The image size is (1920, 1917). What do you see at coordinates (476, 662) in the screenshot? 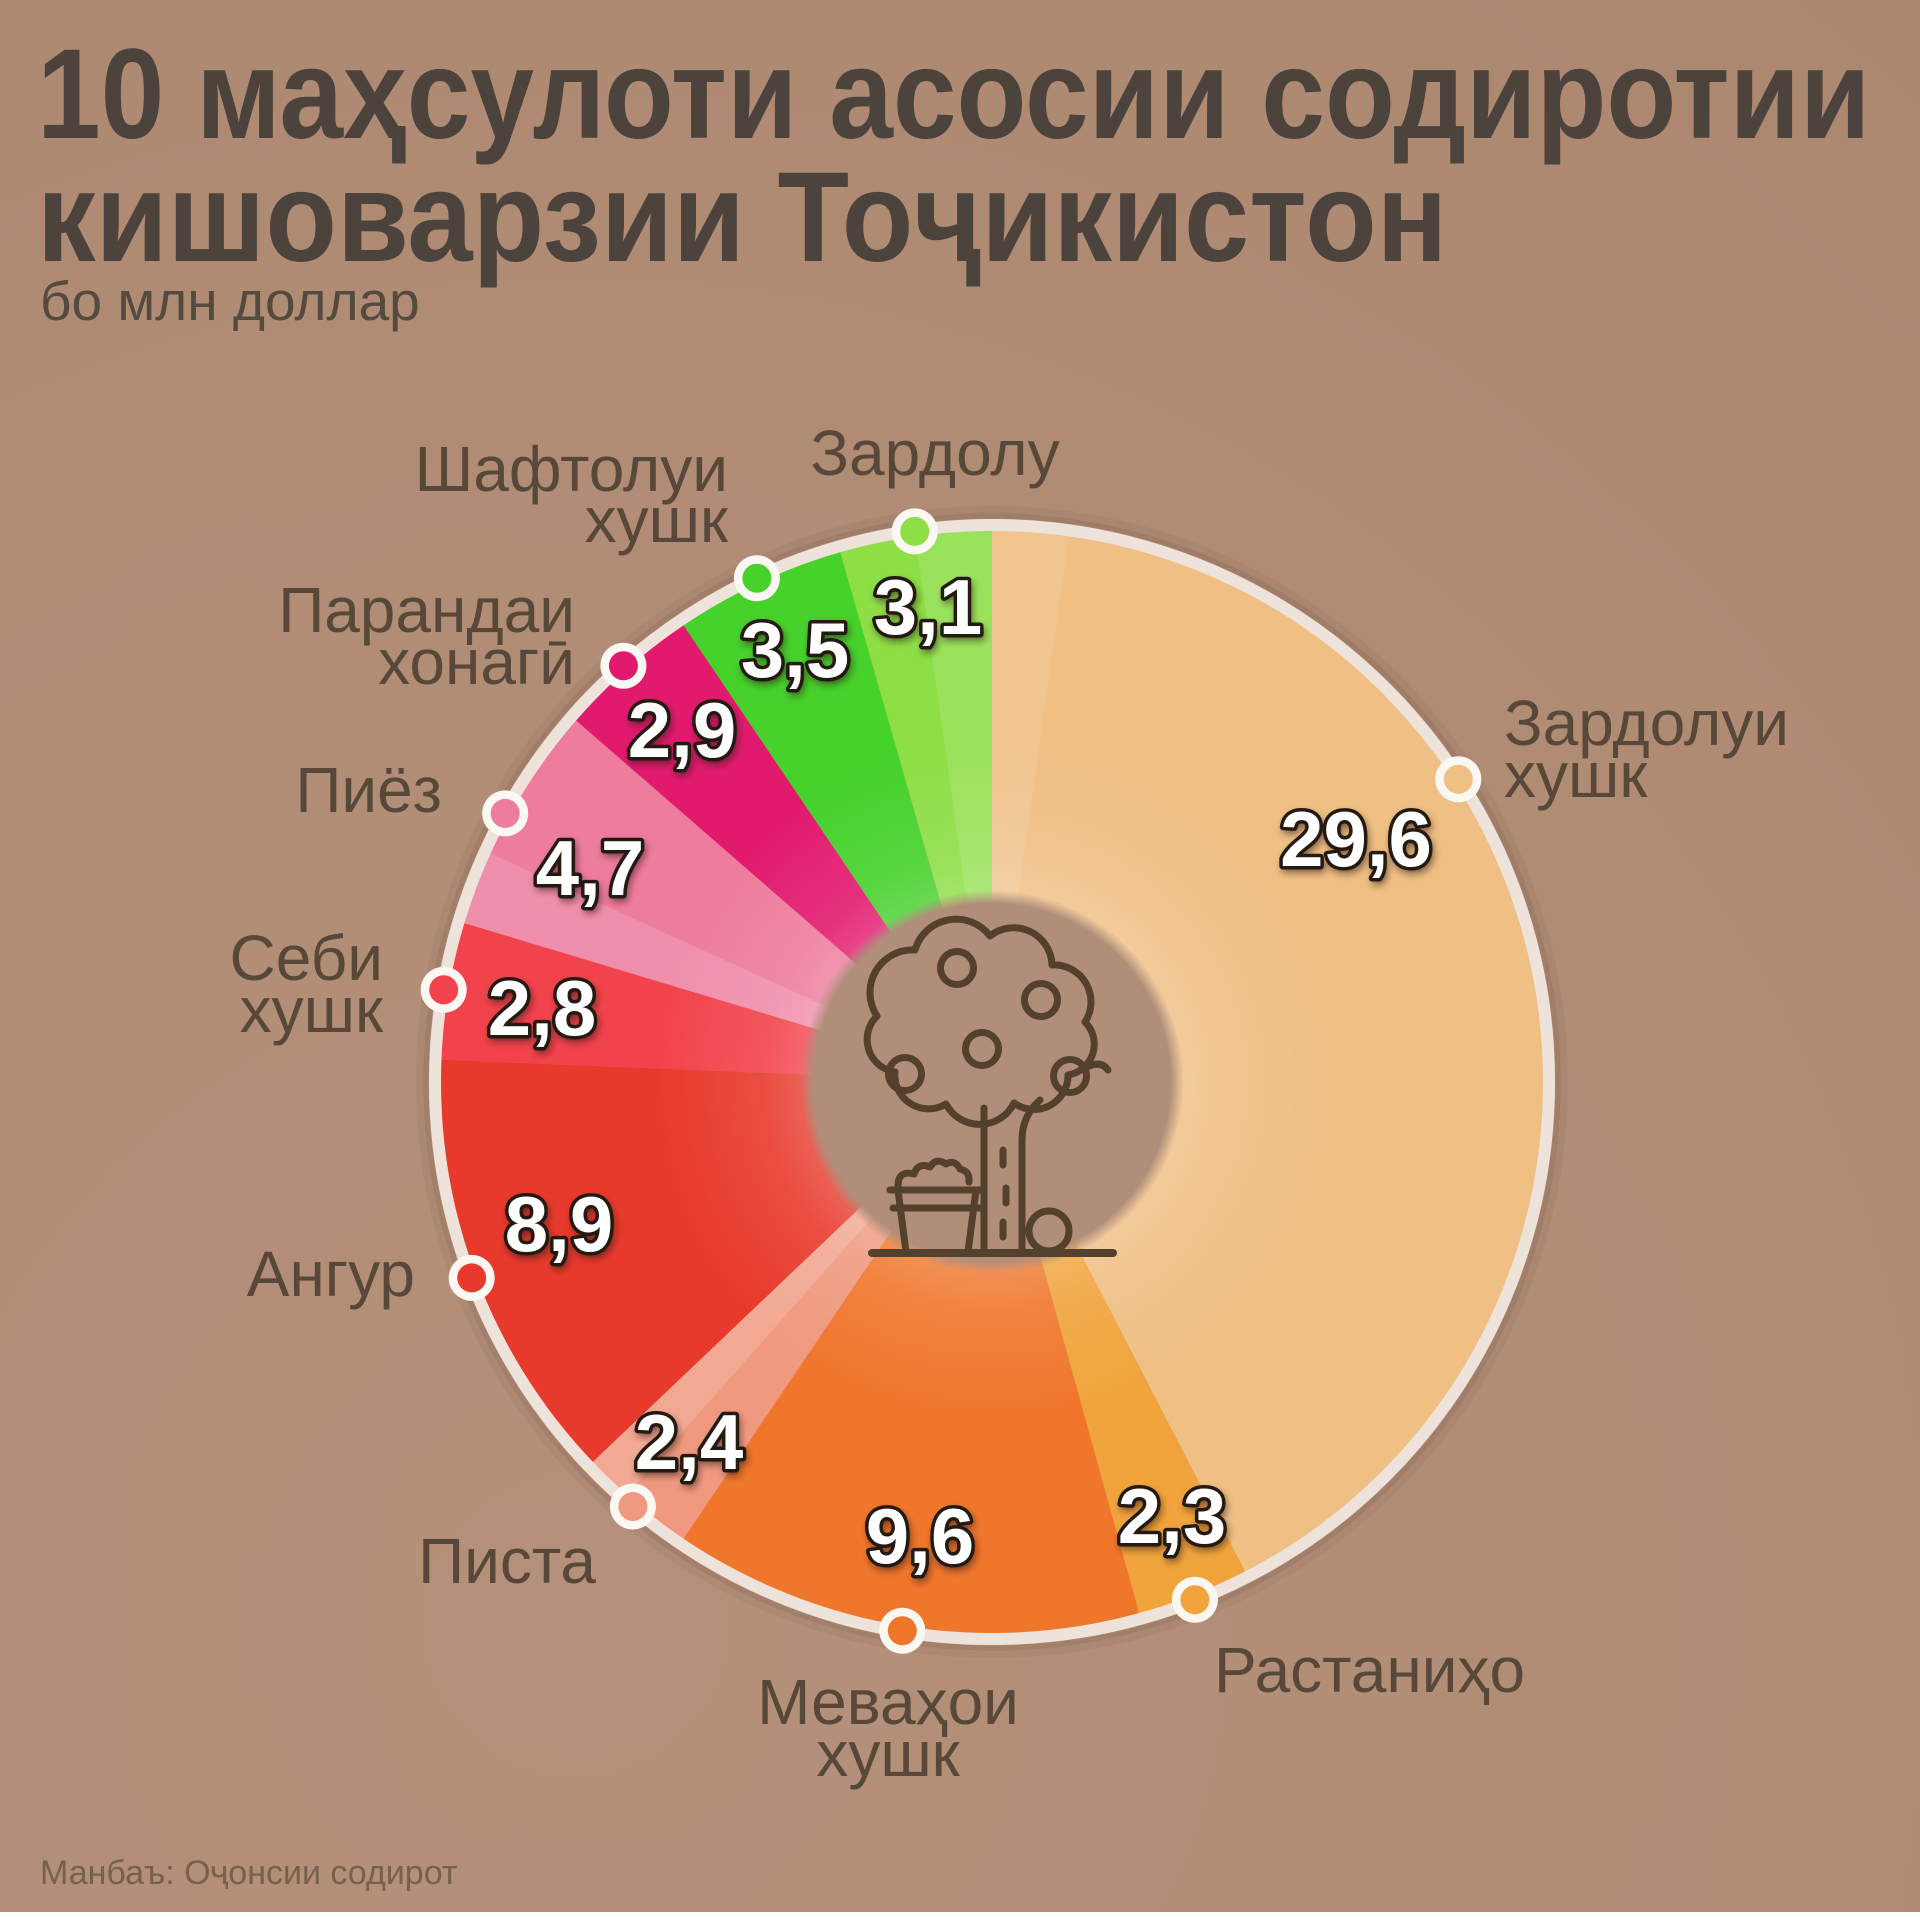
I see `svg-text: хонагӣ` at bounding box center [476, 662].